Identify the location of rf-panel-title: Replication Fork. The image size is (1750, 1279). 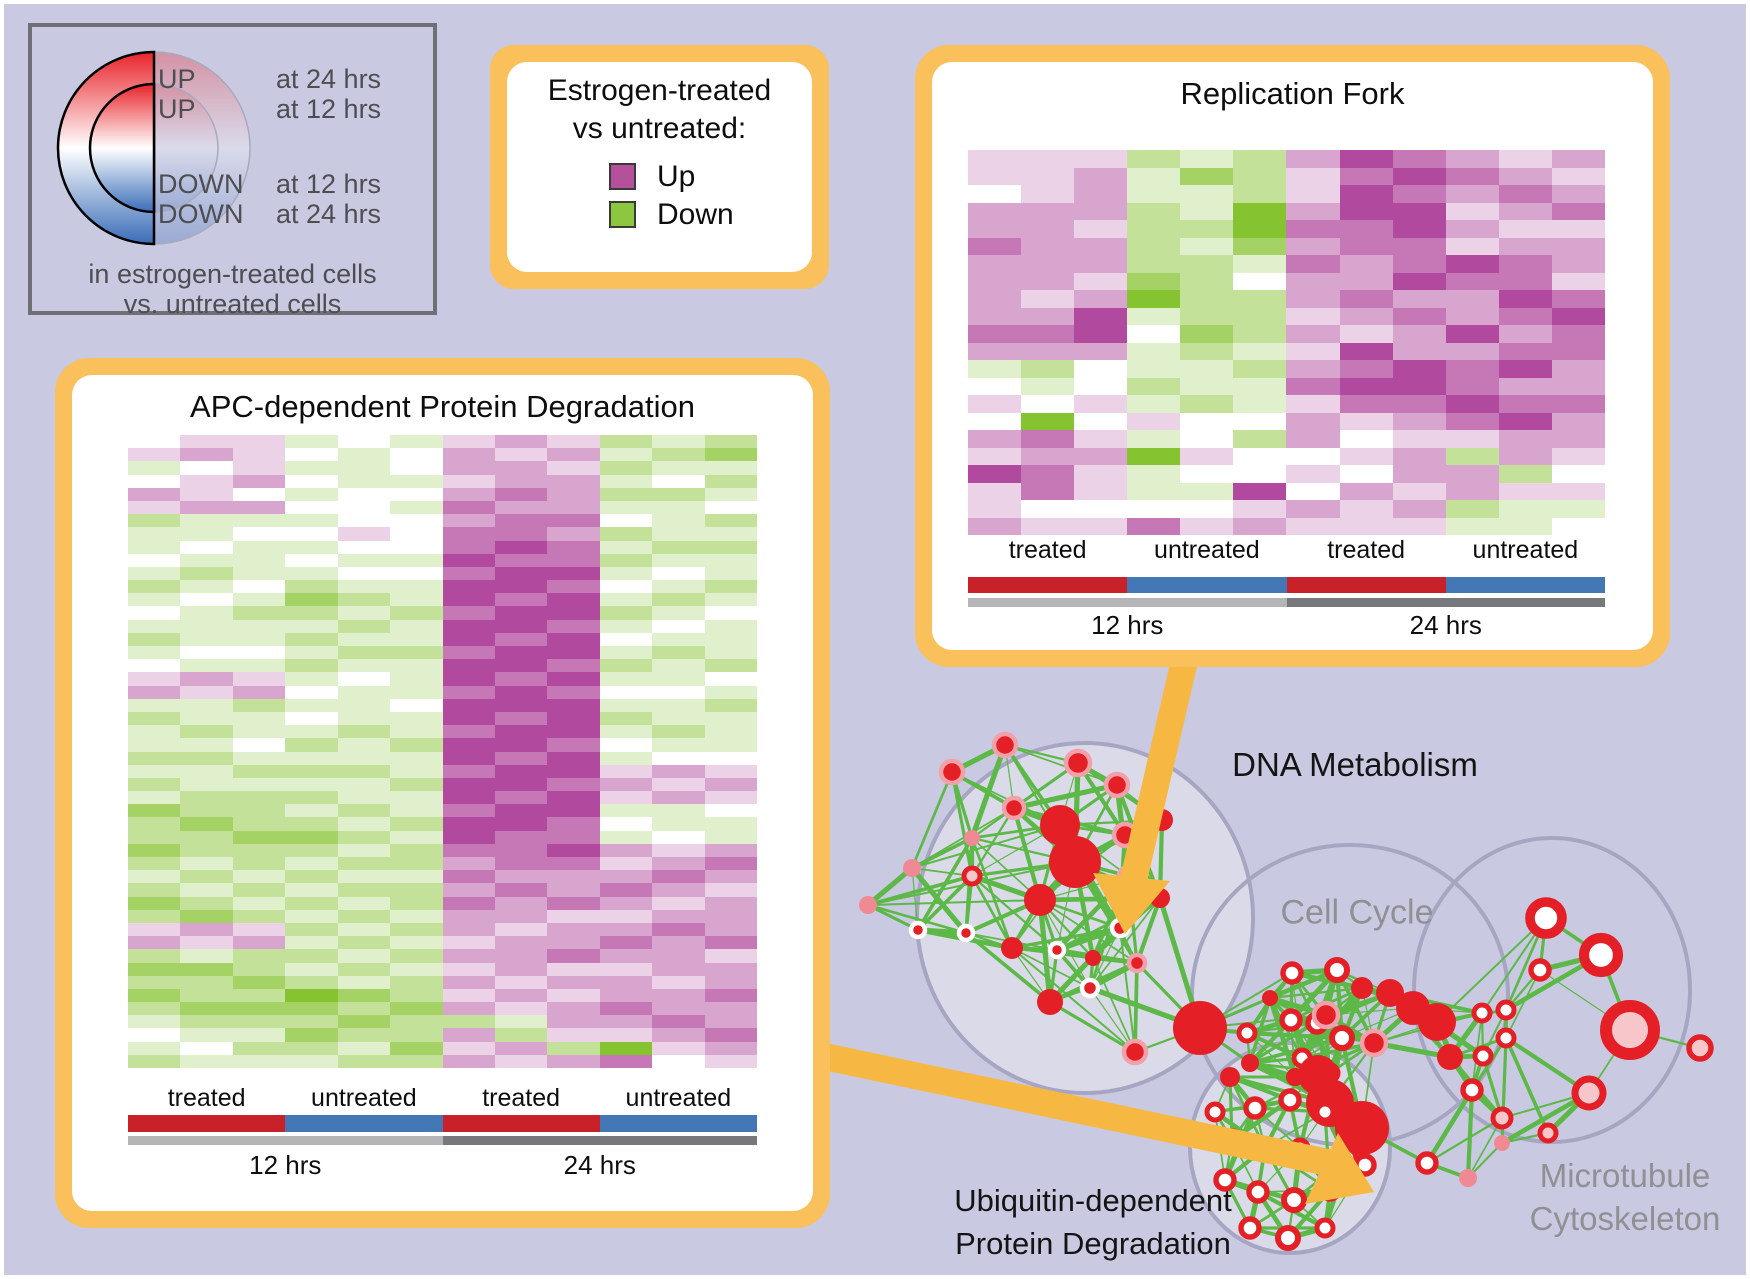
(1292, 93).